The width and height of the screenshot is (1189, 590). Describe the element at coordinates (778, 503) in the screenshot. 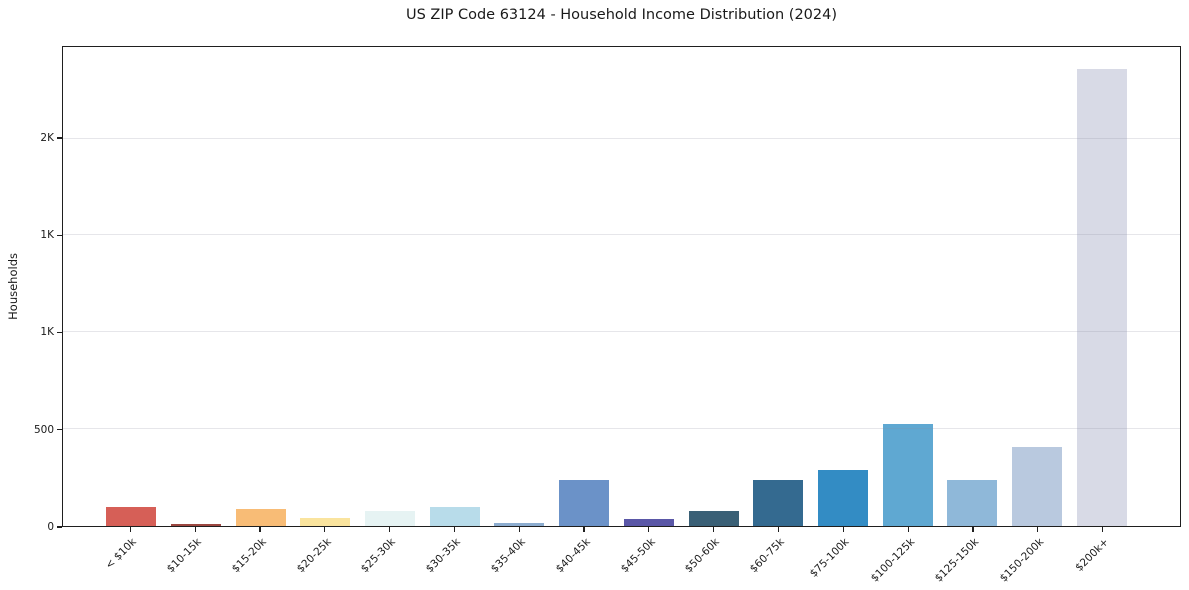

I see `bar--60-75k` at that location.